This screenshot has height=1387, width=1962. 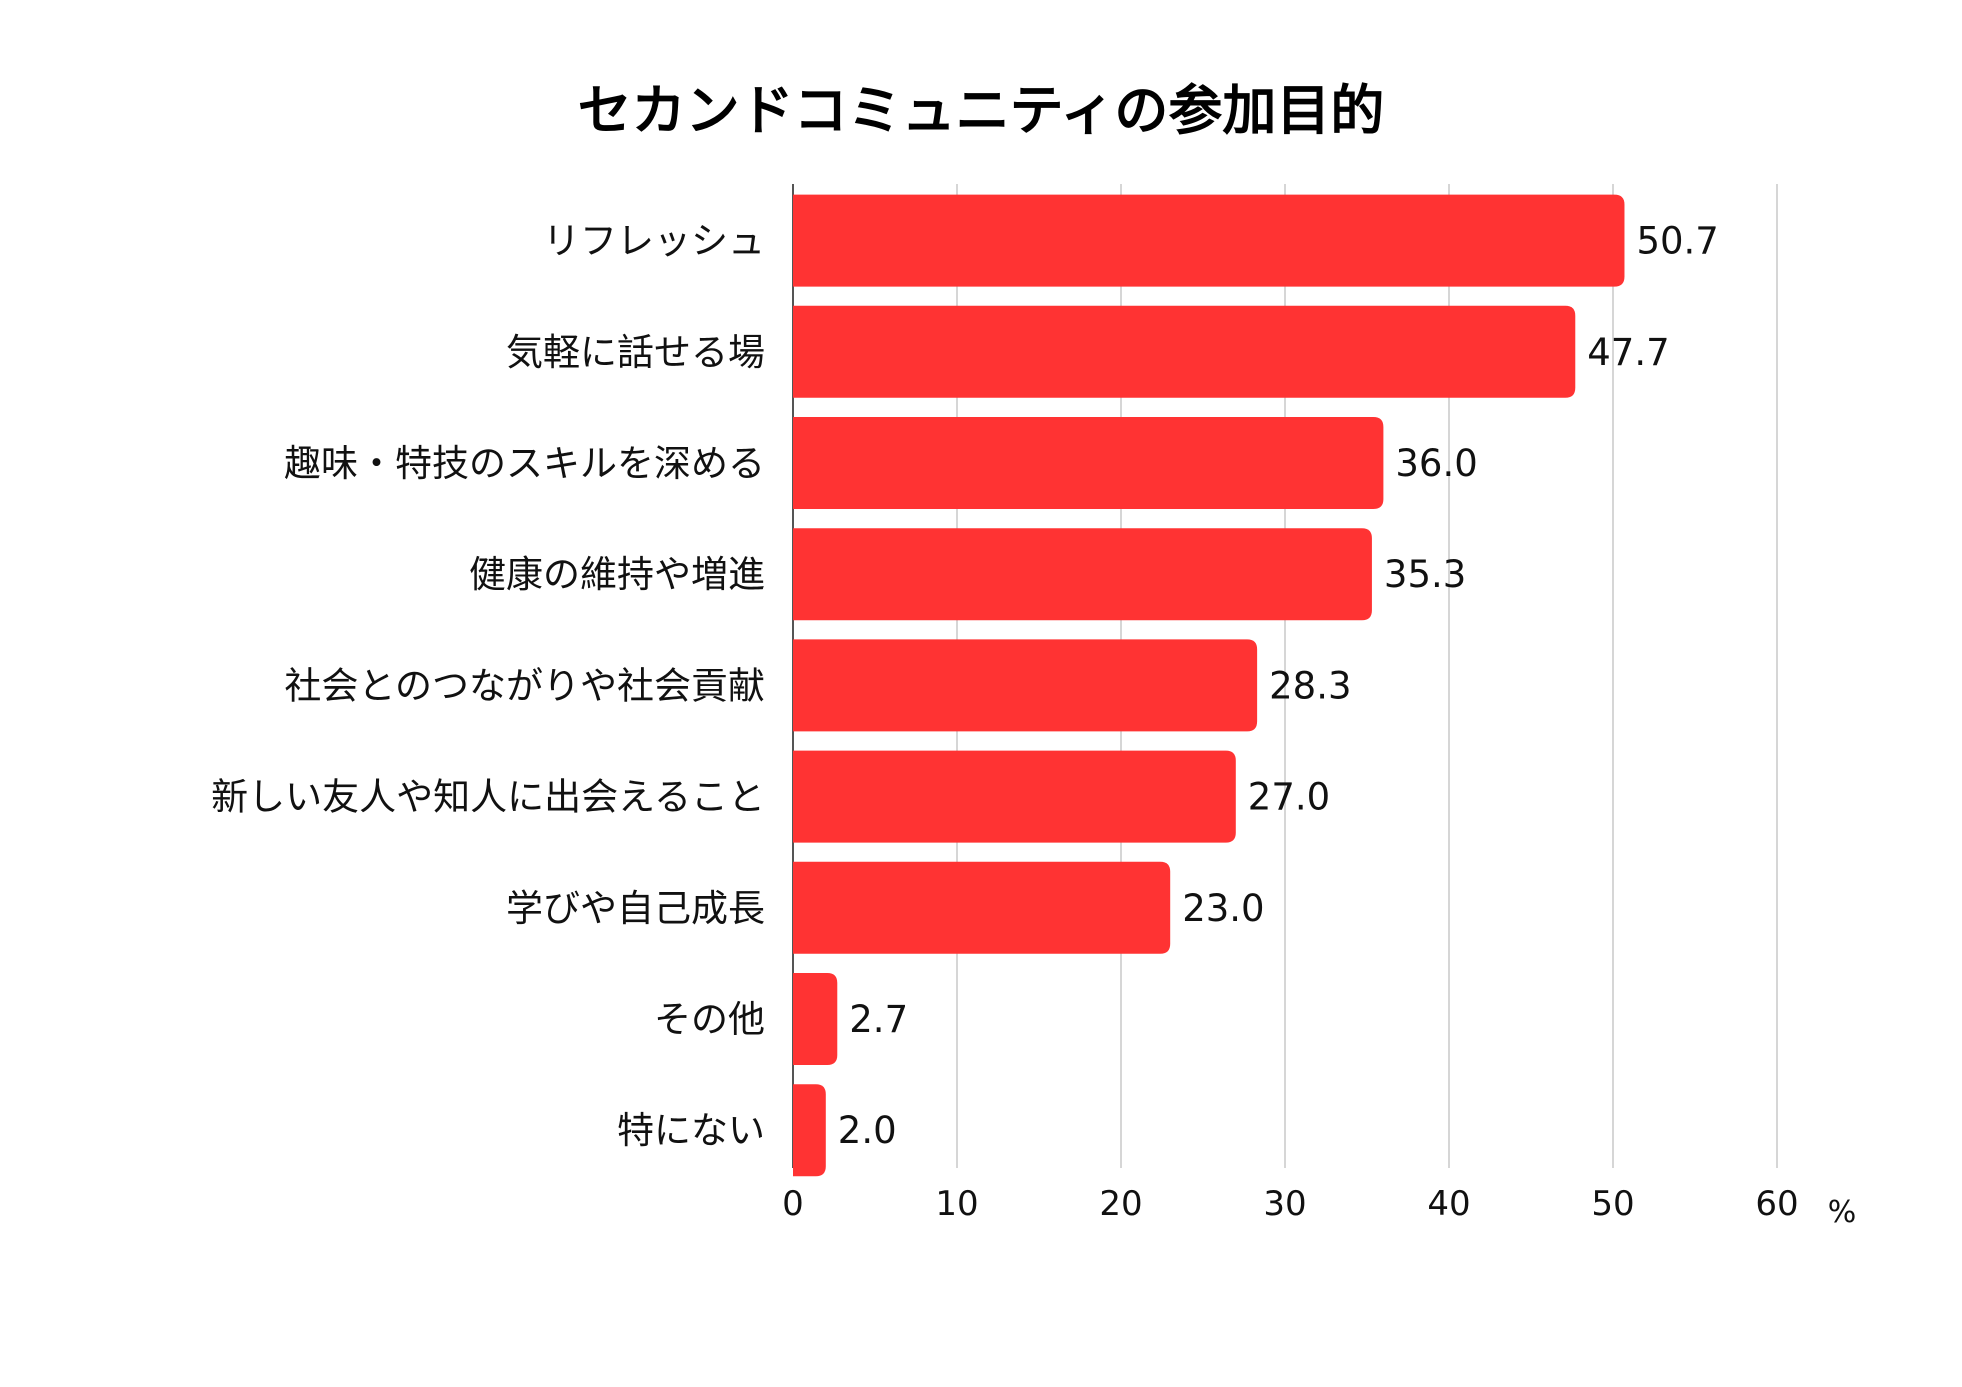 What do you see at coordinates (1289, 797) in the screenshot?
I see `value-label: 27.0` at bounding box center [1289, 797].